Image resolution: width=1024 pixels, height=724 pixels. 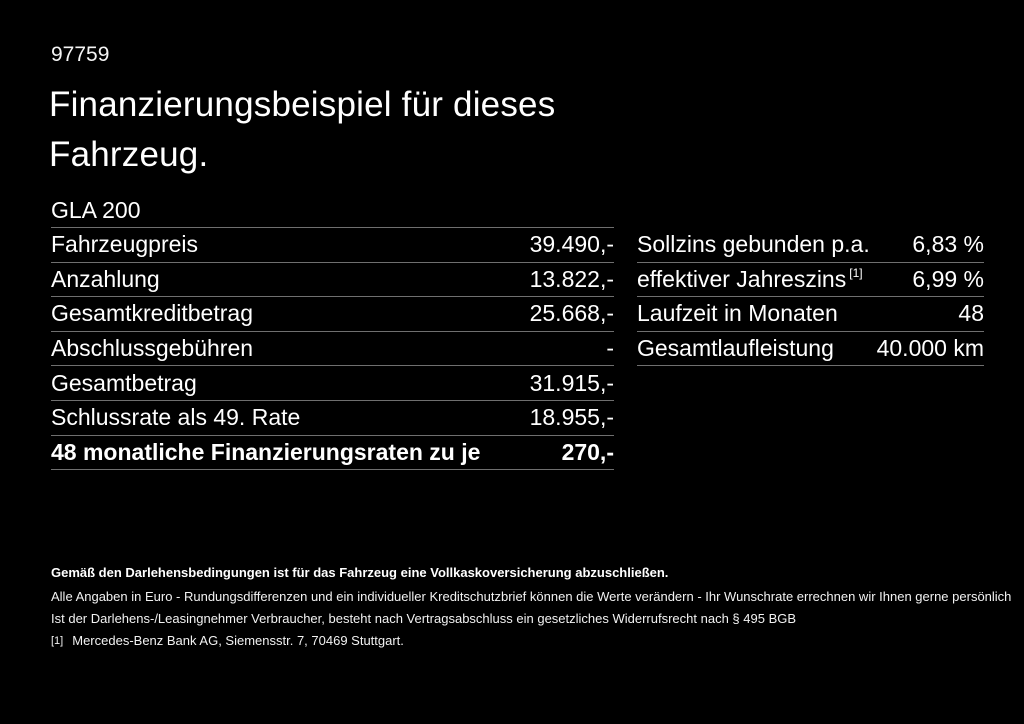 I want to click on row-value: 6,83 %, so click(x=948, y=244).